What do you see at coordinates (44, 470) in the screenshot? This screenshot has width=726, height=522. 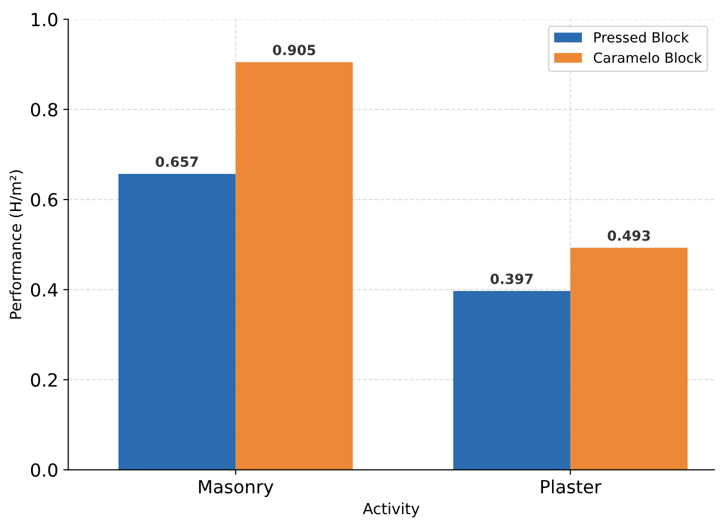 I see `y-tick-label: 0.0` at bounding box center [44, 470].